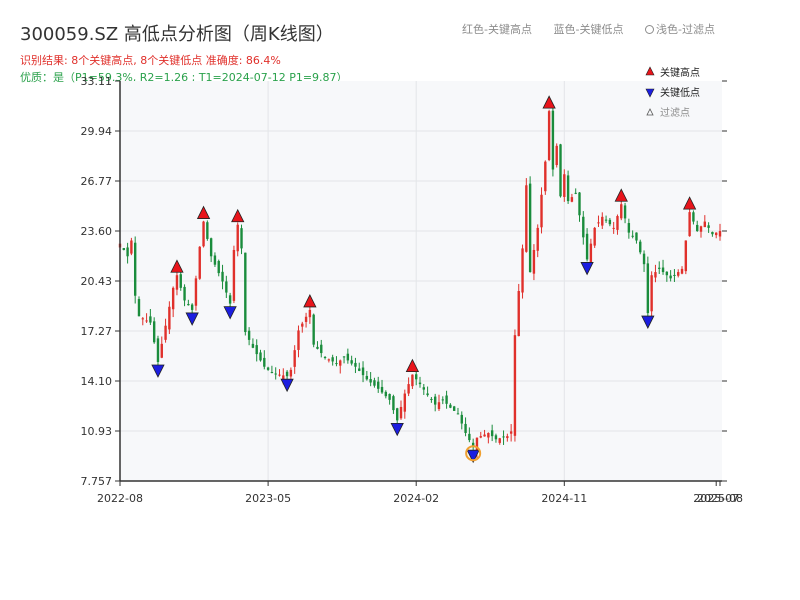 The image size is (800, 600). Describe the element at coordinates (416, 498) in the screenshot. I see `x-tick-label: 2024-02` at that location.